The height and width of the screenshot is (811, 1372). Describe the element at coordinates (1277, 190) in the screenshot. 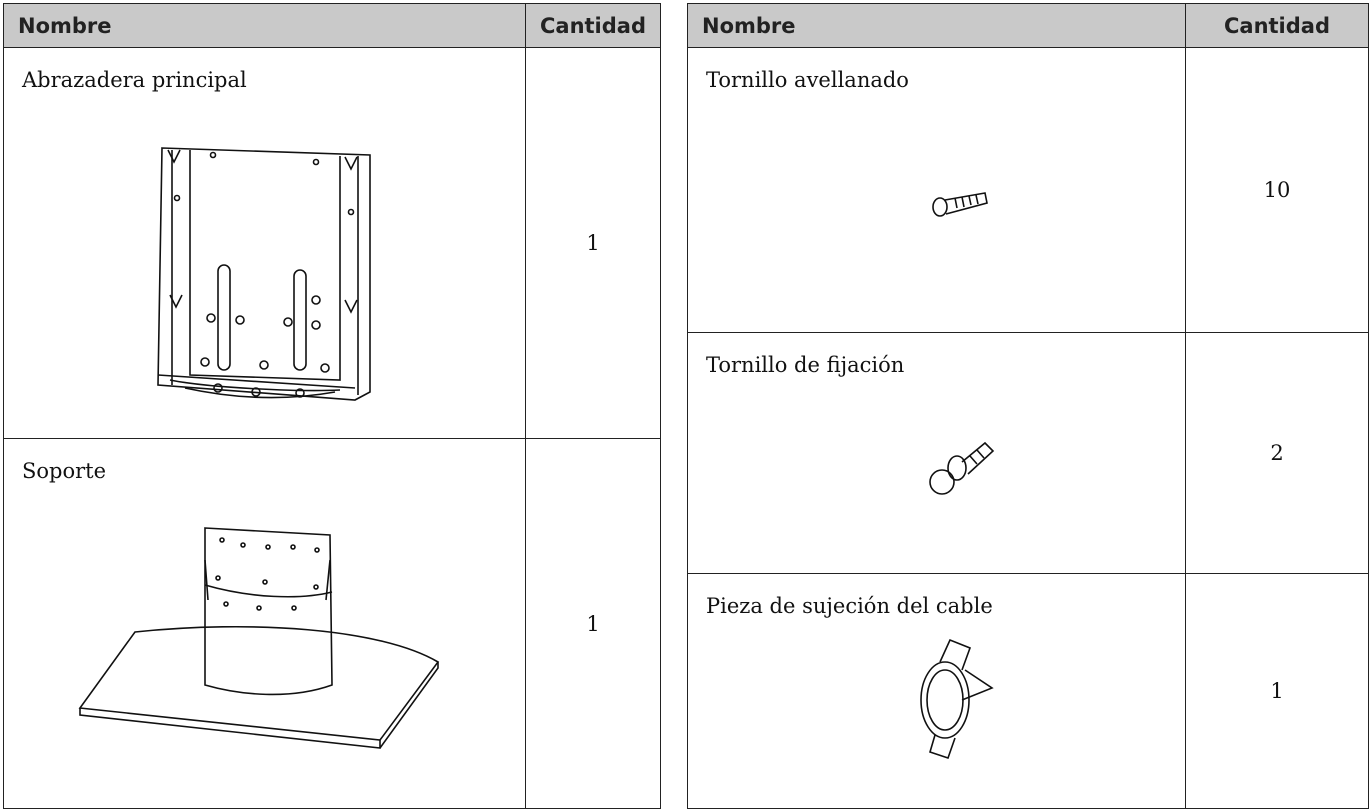

I see `item-quantity: 10` at that location.